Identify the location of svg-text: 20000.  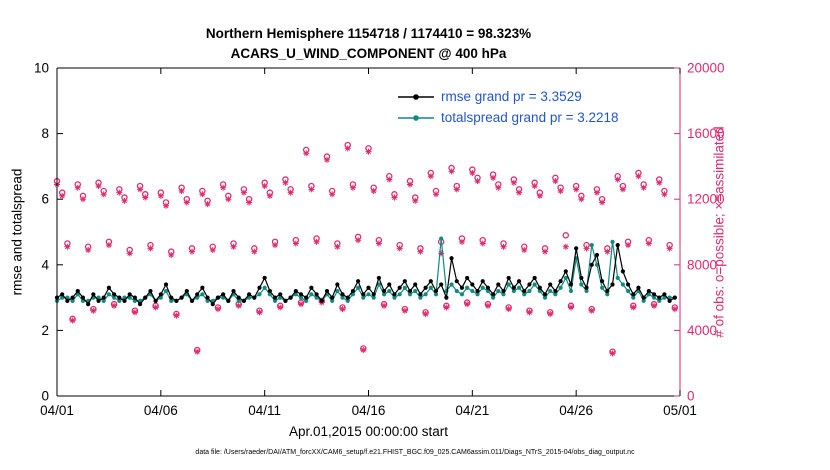
(706, 68).